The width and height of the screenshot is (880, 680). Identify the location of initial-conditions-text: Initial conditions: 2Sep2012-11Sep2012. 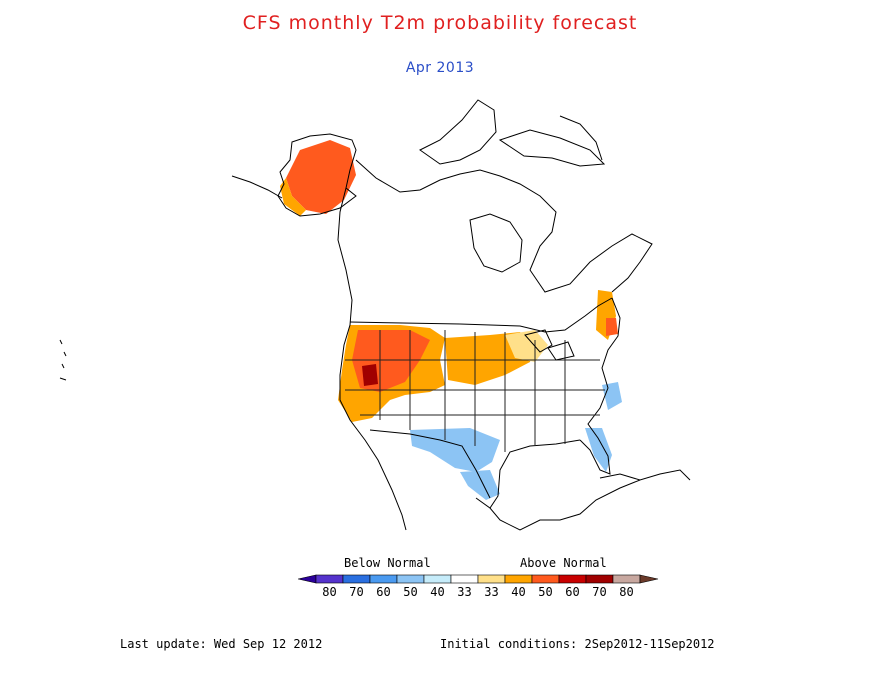
(577, 644).